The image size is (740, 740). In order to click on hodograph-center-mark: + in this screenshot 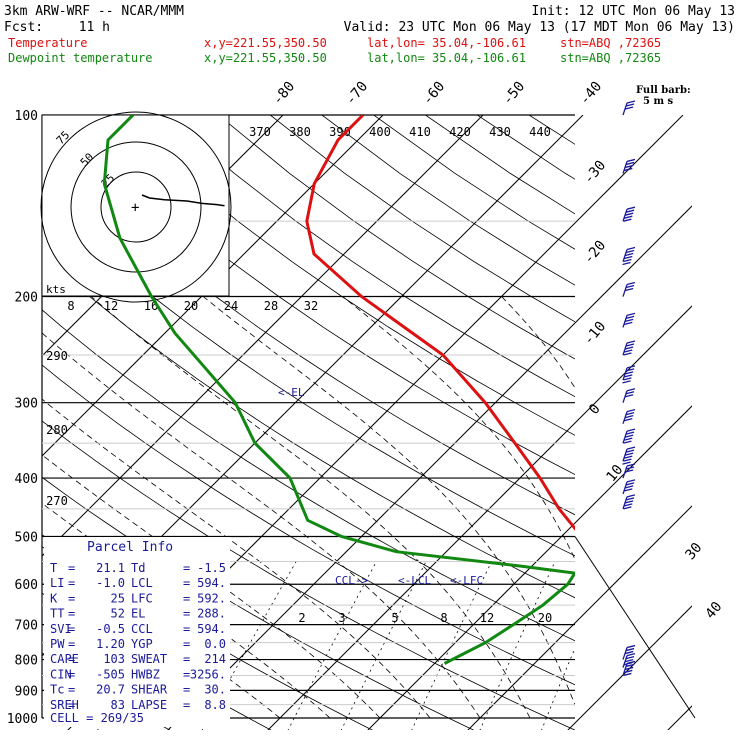, I will do `click(135, 208)`.